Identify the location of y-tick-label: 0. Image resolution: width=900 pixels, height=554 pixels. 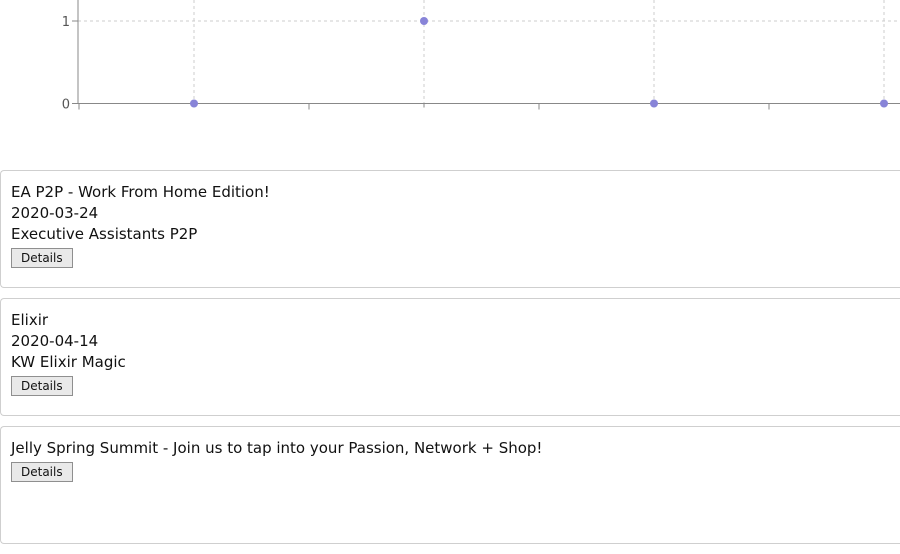
(66, 105).